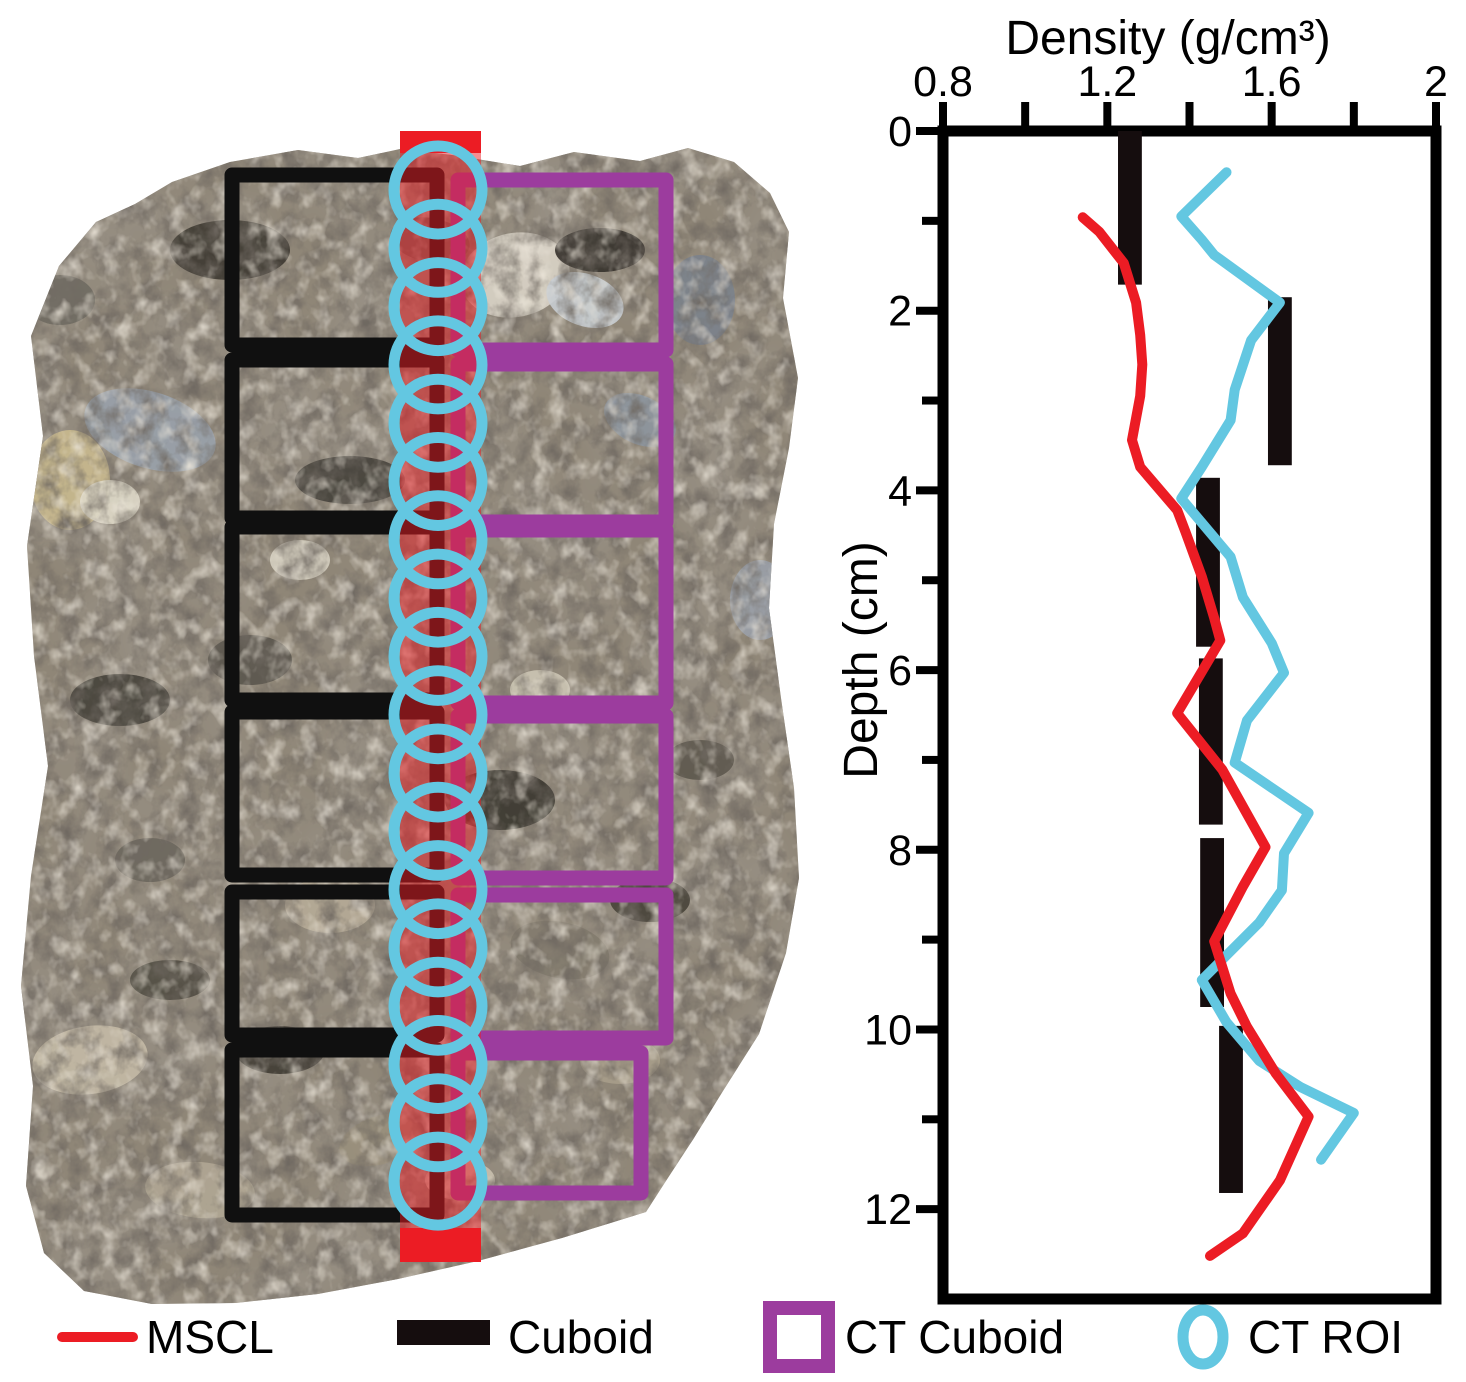 The width and height of the screenshot is (1466, 1382). I want to click on y-axis-tick-label: 4, so click(900, 491).